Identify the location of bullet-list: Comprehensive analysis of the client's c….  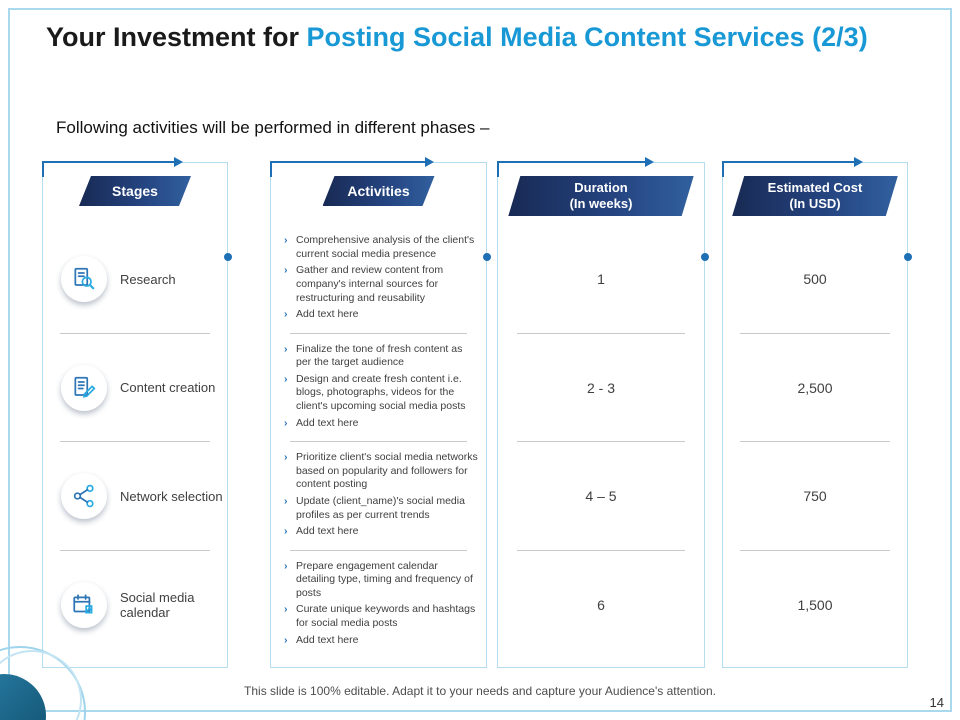
(380, 279).